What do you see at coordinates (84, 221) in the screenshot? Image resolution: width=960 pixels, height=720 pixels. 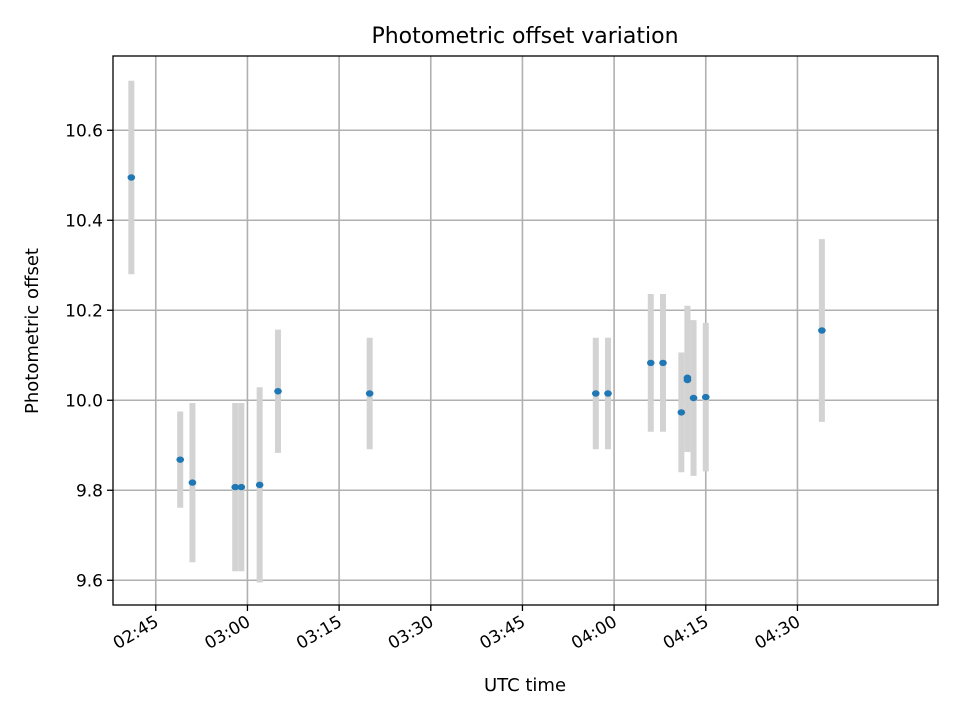 I see `y-tick-label: 10.4` at bounding box center [84, 221].